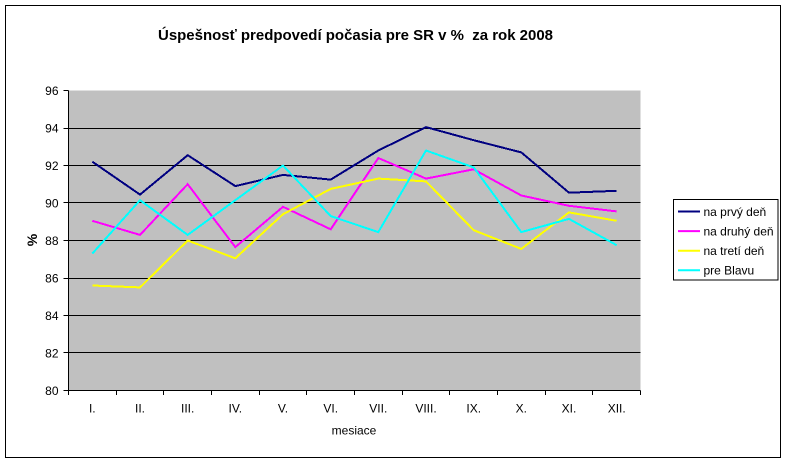  Describe the element at coordinates (140, 409) in the screenshot. I see `svg-text: II.` at that location.